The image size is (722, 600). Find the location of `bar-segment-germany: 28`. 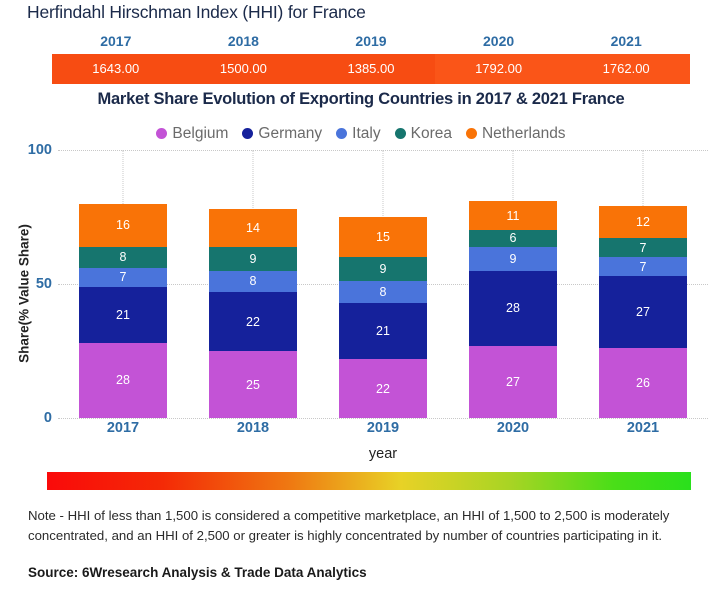

bar-segment-germany: 28 is located at coordinates (513, 308).